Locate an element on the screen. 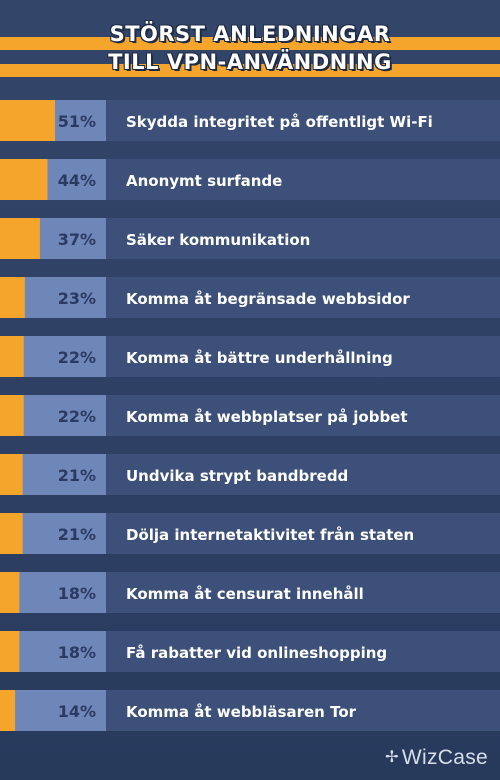 The width and height of the screenshot is (500, 780). brand-logo: ✢ WizCase is located at coordinates (436, 758).